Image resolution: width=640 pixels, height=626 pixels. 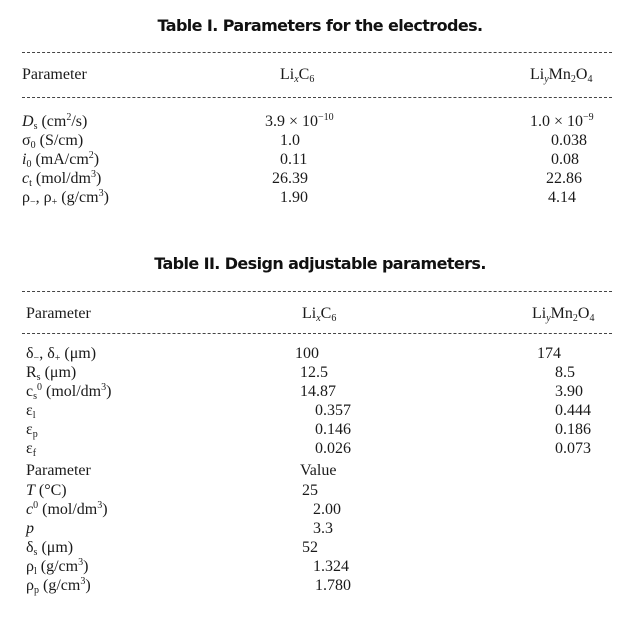 I want to click on cell-liymn2o4: 1.0 × 10⁻⁹, so click(x=562, y=121).